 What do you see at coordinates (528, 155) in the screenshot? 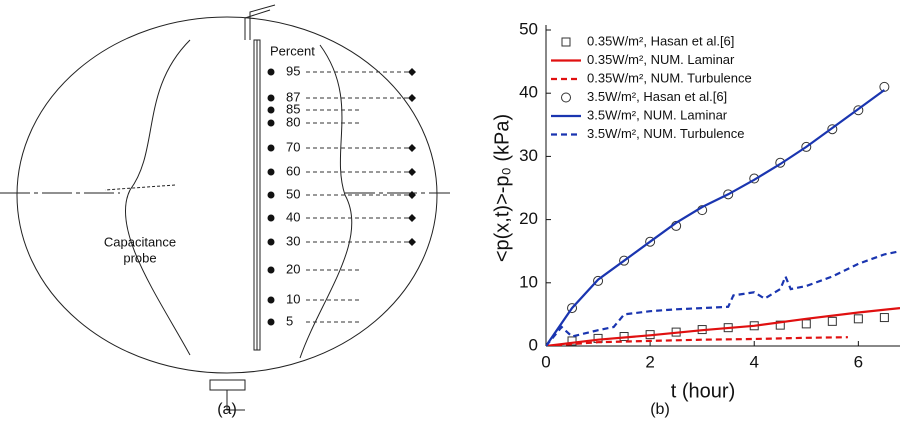
I see `y-tick-label: 30` at bounding box center [528, 155].